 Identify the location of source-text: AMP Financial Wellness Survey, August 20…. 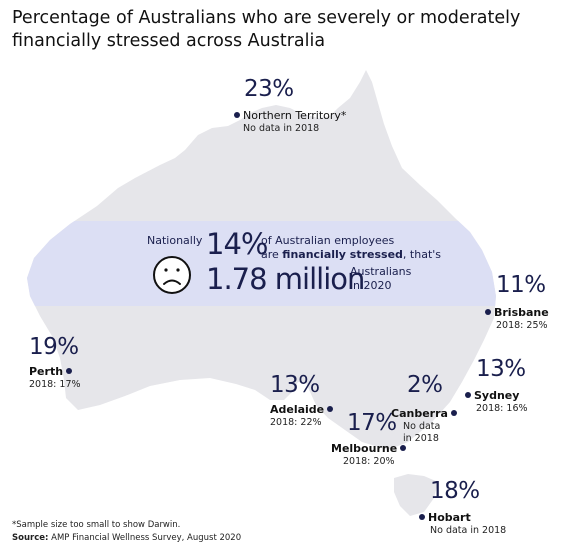
(145, 538).